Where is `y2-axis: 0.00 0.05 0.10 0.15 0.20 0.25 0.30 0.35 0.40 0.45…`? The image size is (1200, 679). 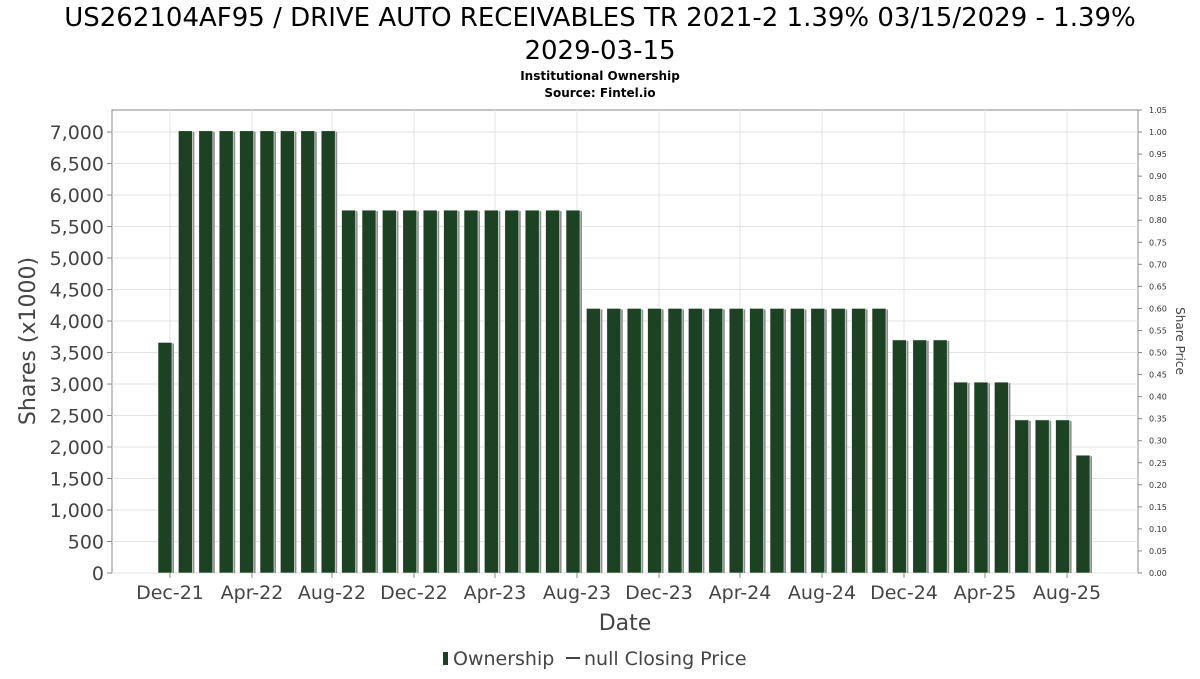
y2-axis: 0.00 0.05 0.10 0.15 0.20 0.25 0.30 0.35 0.40 0.45… is located at coordinates (1152, 342).